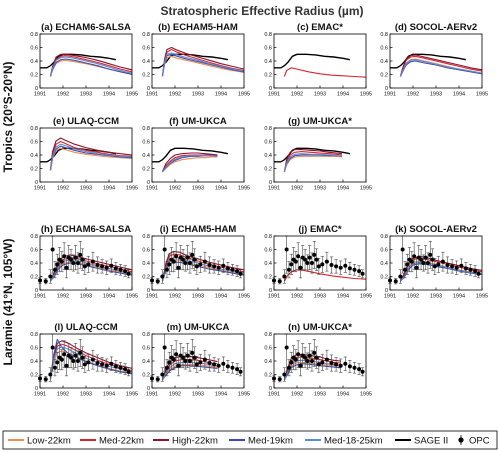 This screenshot has width=500, height=452. What do you see at coordinates (320, 27) in the screenshot?
I see `panel-title: (c) EMAC*` at bounding box center [320, 27].